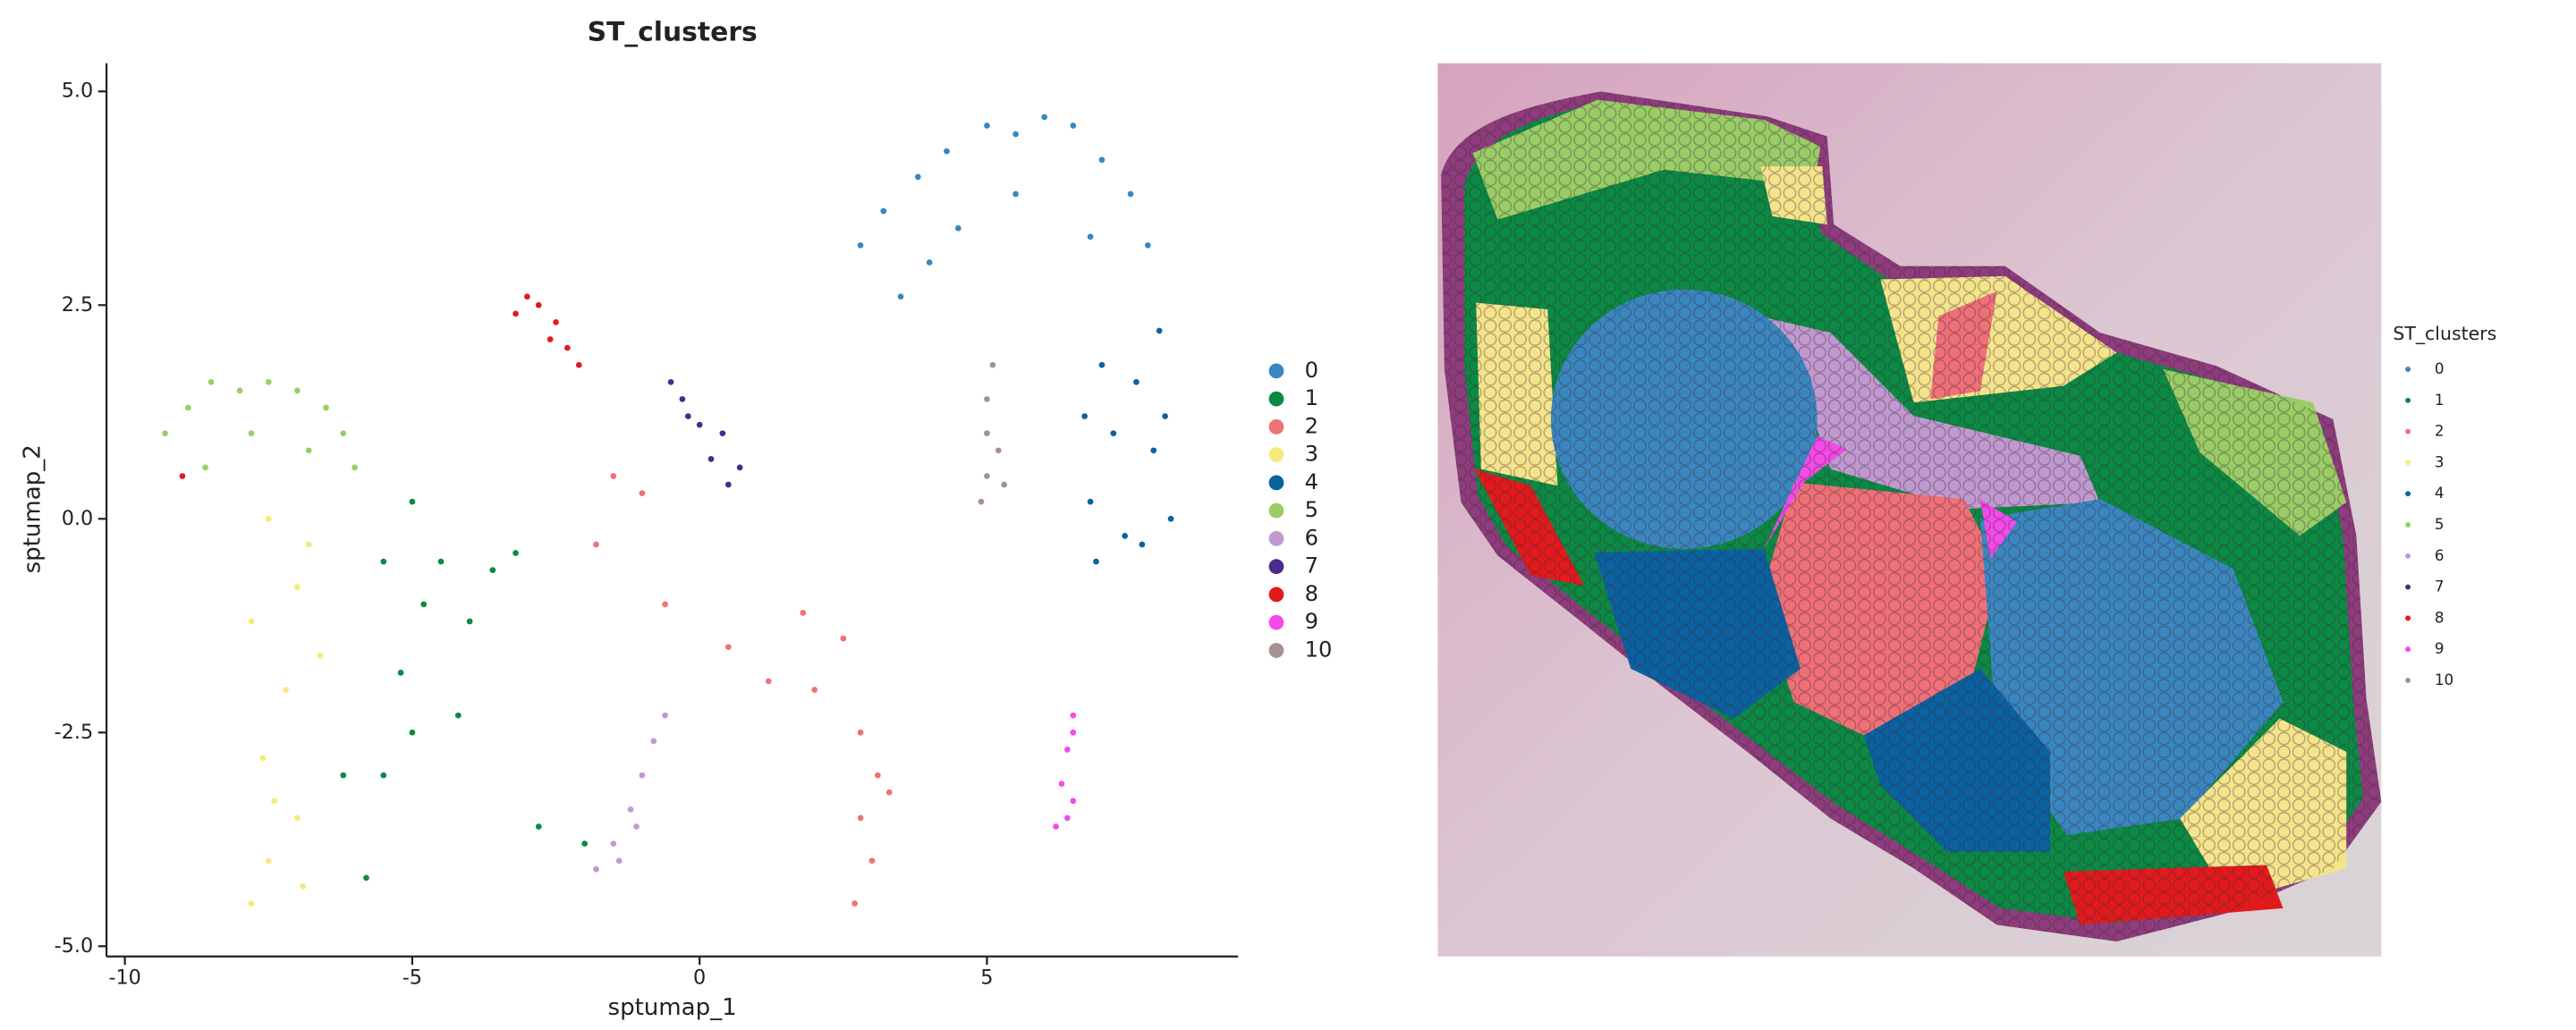  Describe the element at coordinates (1311, 537) in the screenshot. I see `legend-label: 6` at that location.